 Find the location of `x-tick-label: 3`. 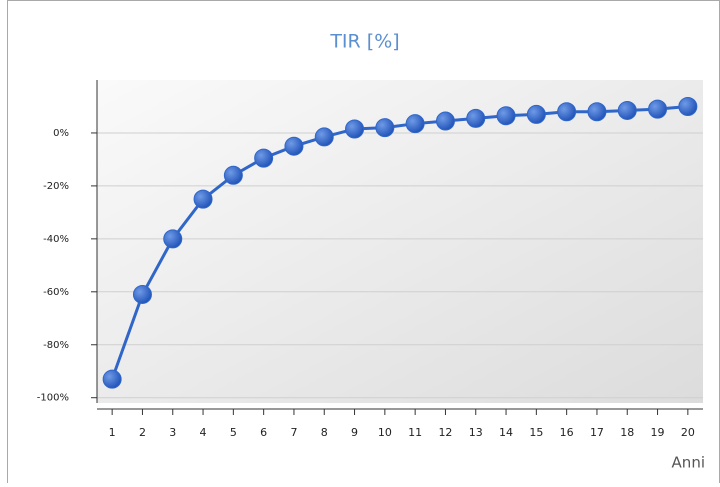

x-tick-label: 3 is located at coordinates (172, 432).